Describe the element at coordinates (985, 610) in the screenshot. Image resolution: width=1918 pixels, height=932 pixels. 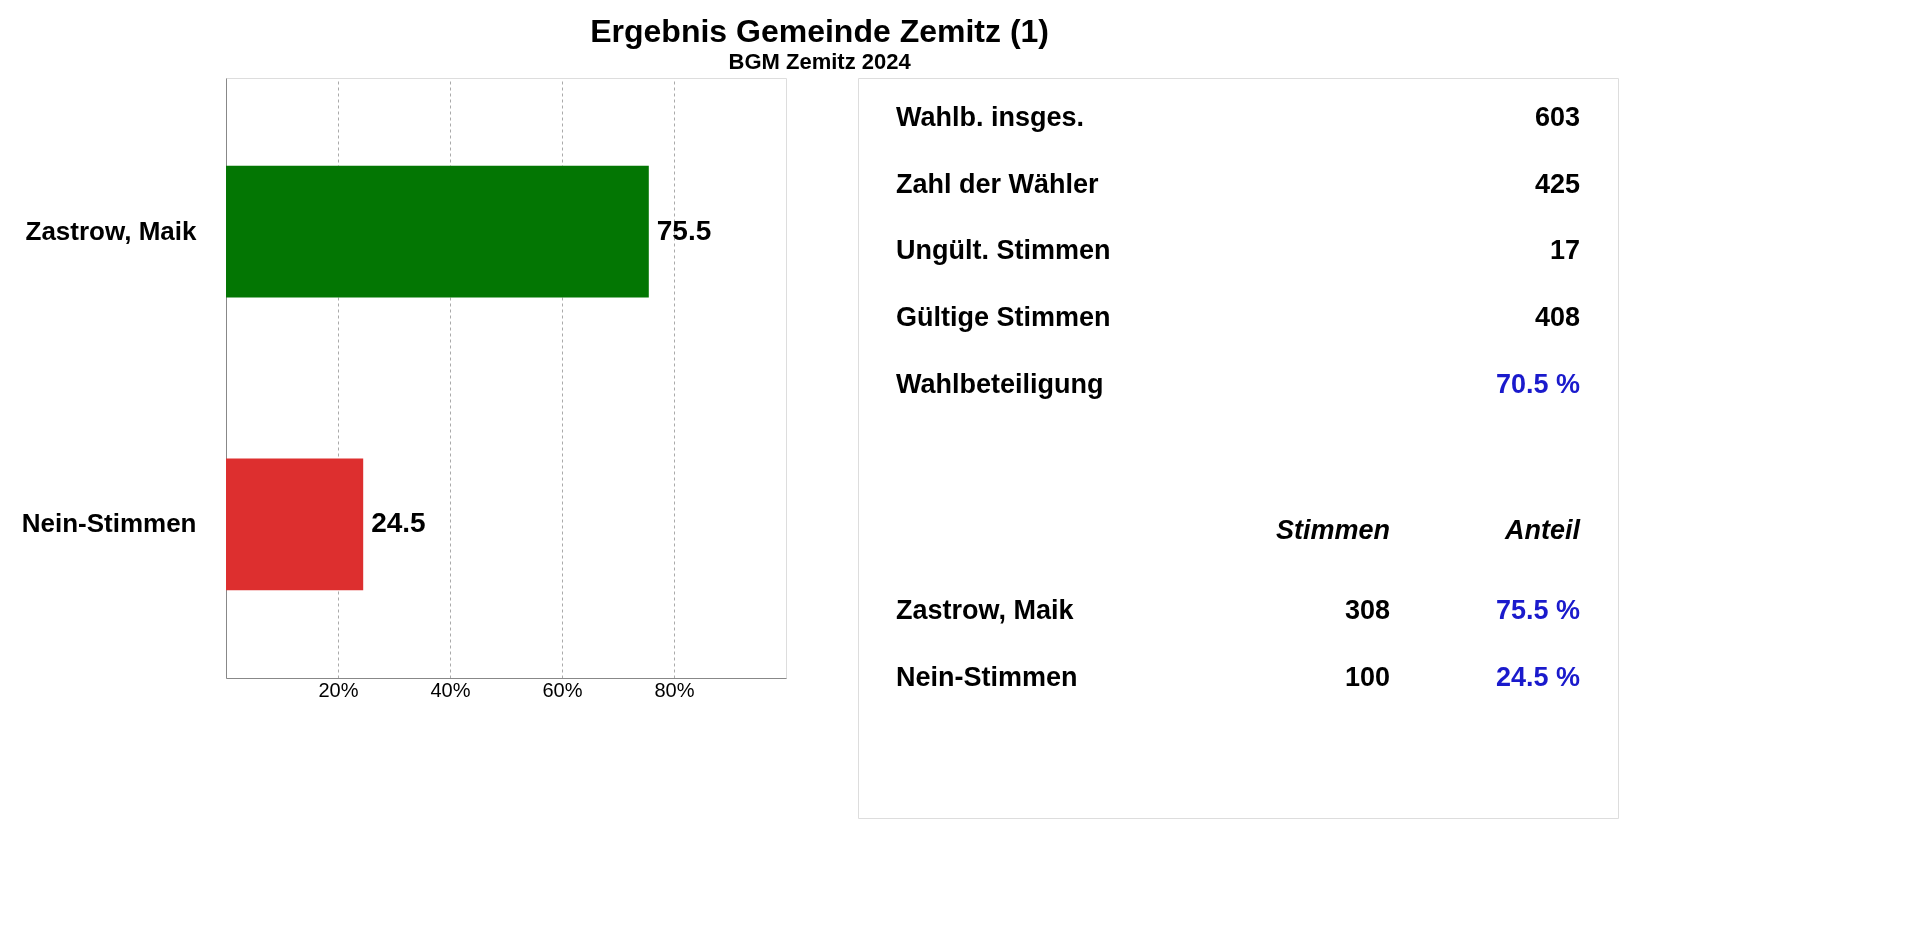
I see `text: Zastrow, Maik` at that location.